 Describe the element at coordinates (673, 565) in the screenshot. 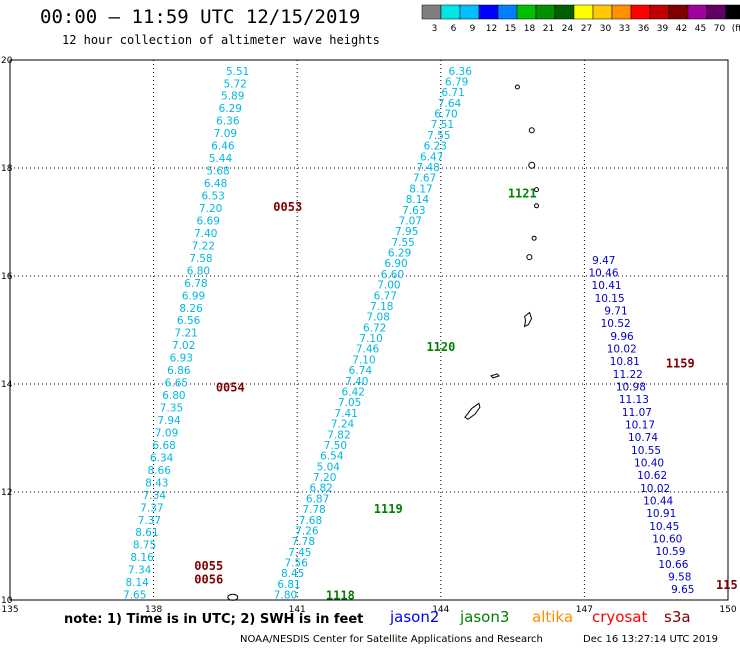

I see `swh-value: 10.66` at that location.